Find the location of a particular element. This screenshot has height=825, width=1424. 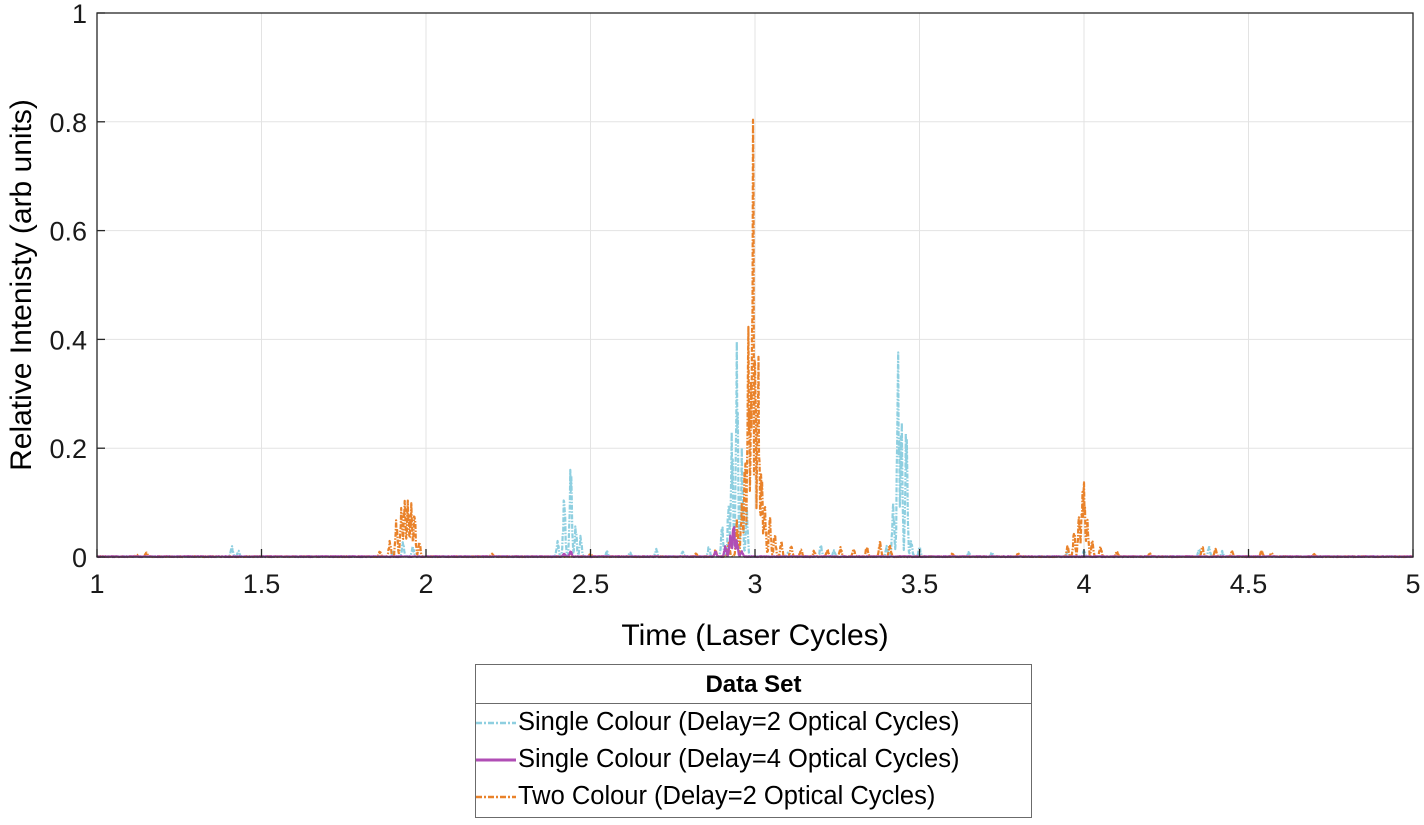

solid-line-swatch-icon is located at coordinates (496, 760).